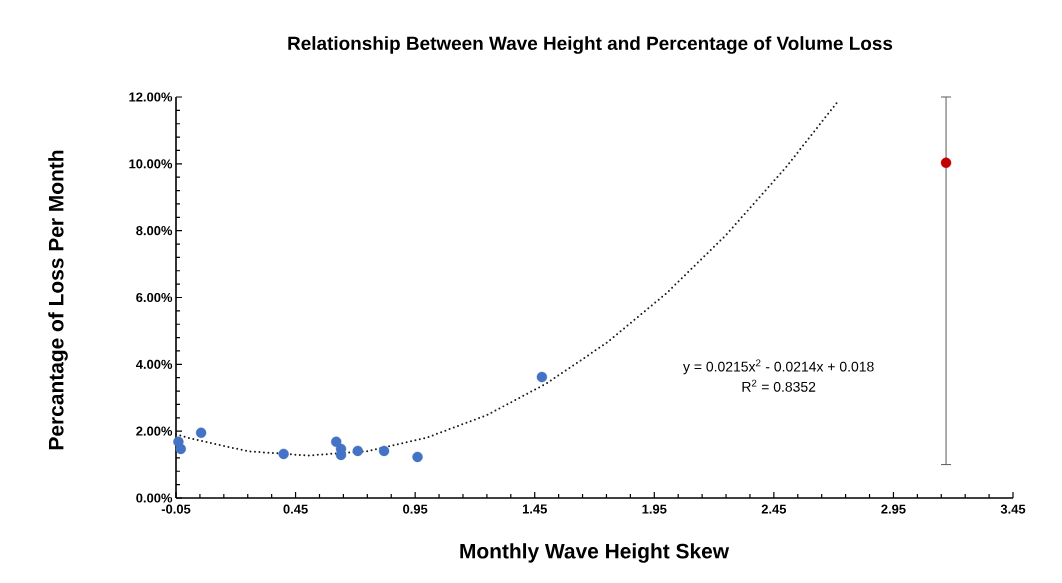 This screenshot has height=583, width=1062. What do you see at coordinates (893, 509) in the screenshot?
I see `x-tick-label: 2.95` at bounding box center [893, 509].